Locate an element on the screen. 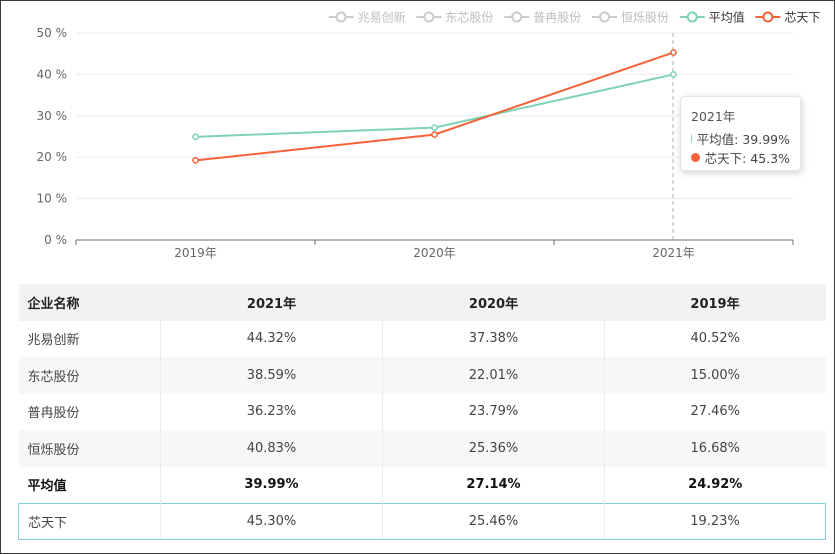  legend: 兆易创新 东芯股份 普冉股份 恒烁股份 平均值 芯天下 is located at coordinates (574, 17).